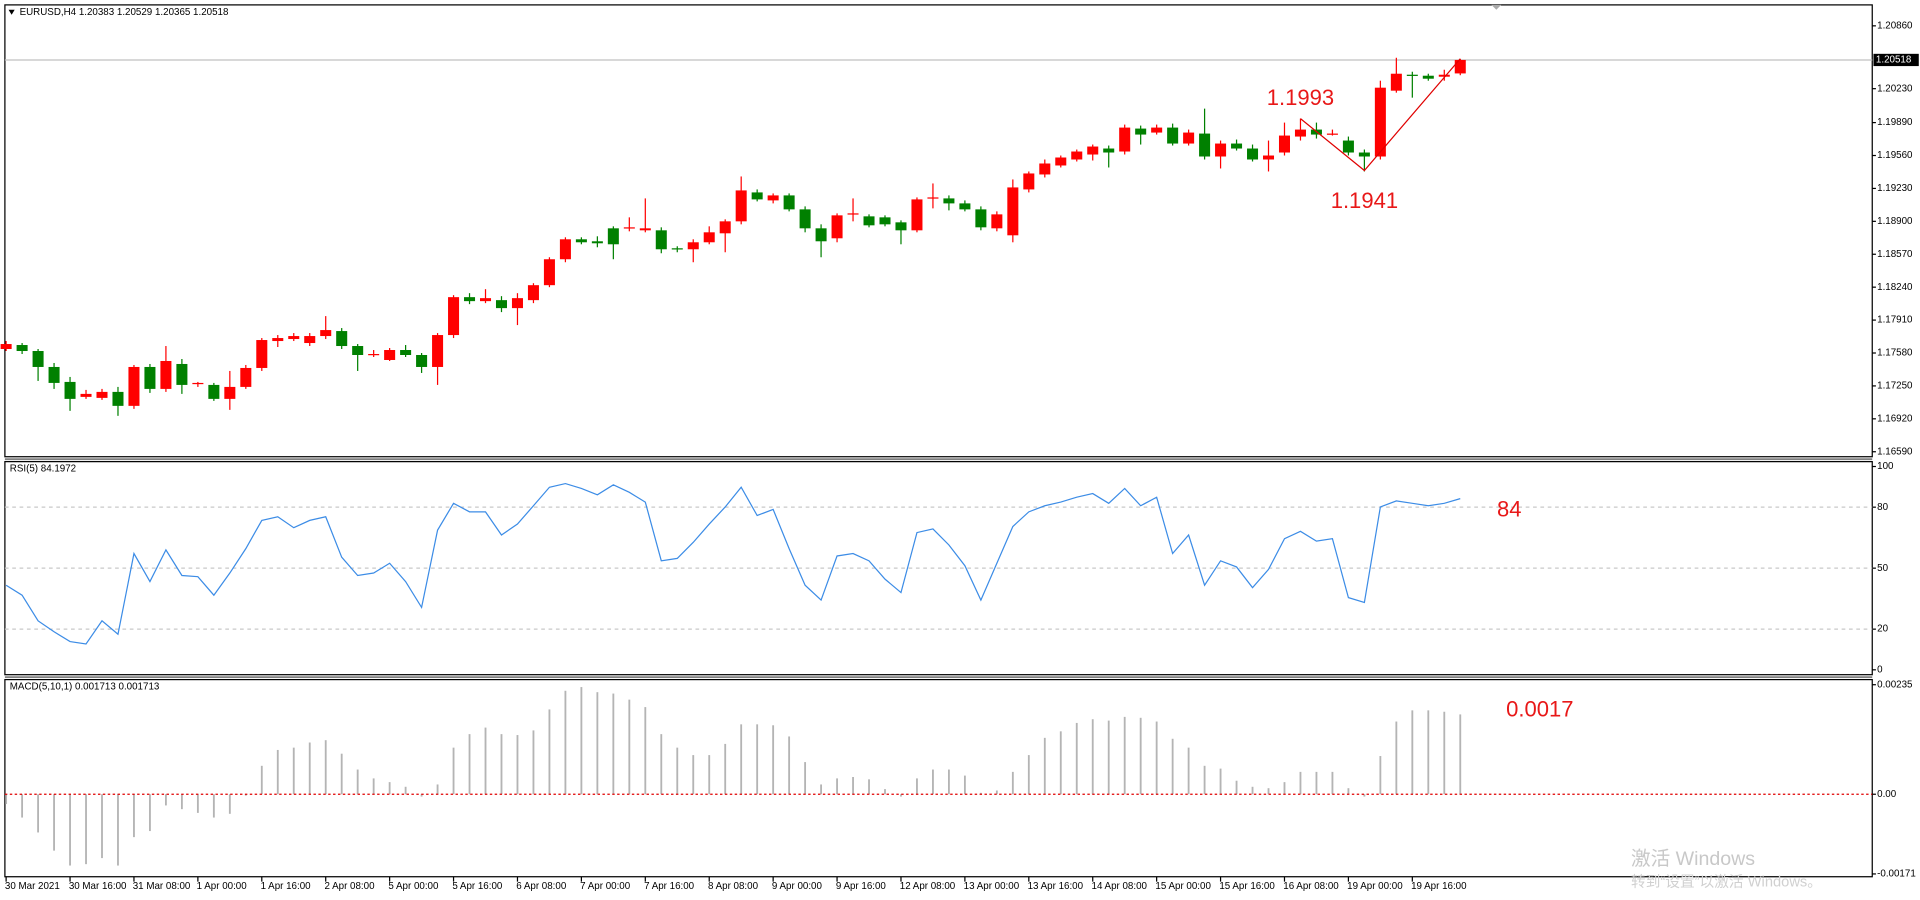 This screenshot has width=1920, height=900. Describe the element at coordinates (1509, 509) in the screenshot. I see `rsi-annotation: 84` at that location.